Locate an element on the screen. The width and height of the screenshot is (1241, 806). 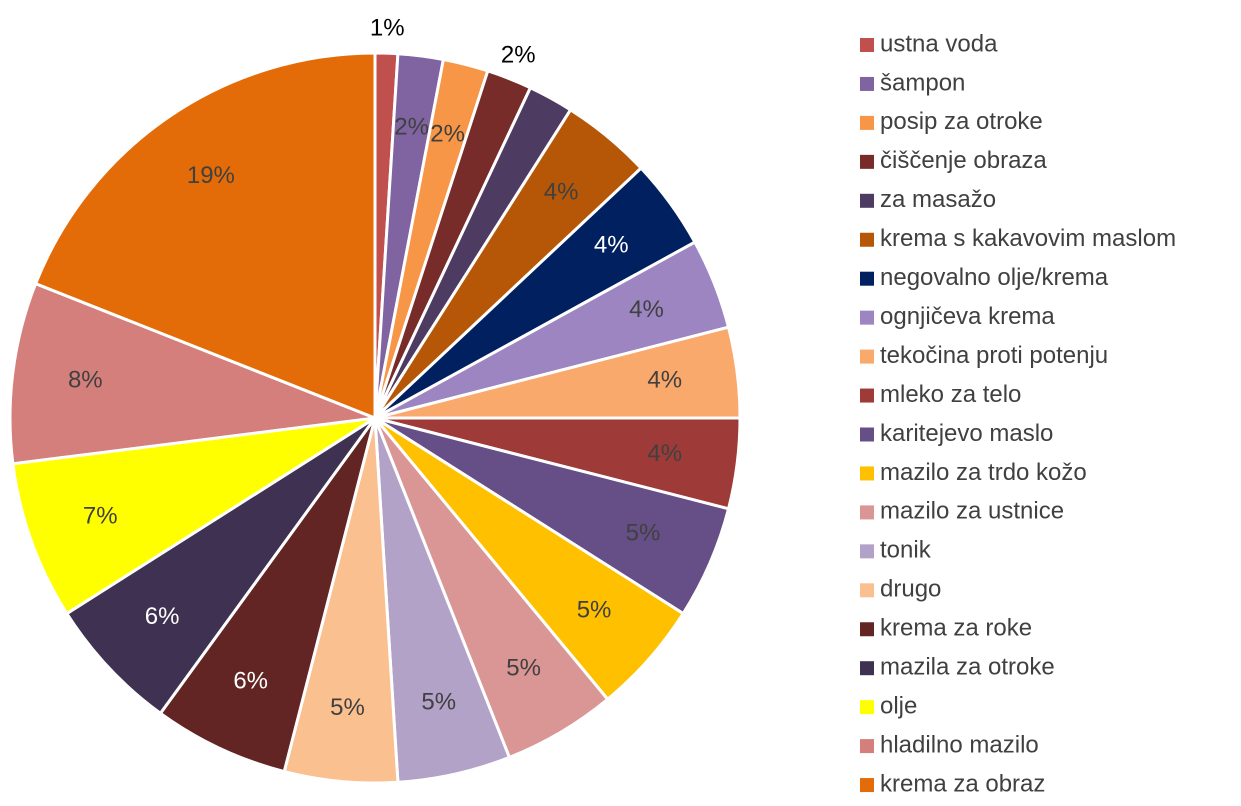
data-label: 1% is located at coordinates (387, 28).